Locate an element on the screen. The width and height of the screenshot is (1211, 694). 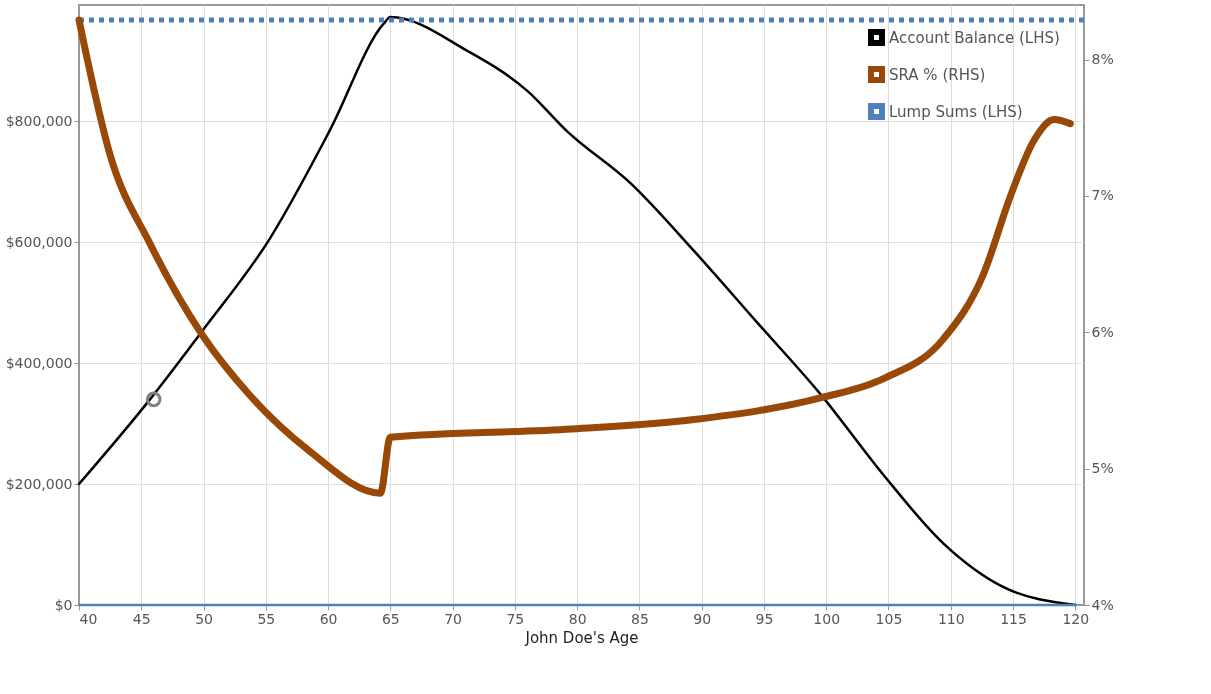
x-tick-label: 100 is located at coordinates (827, 618).